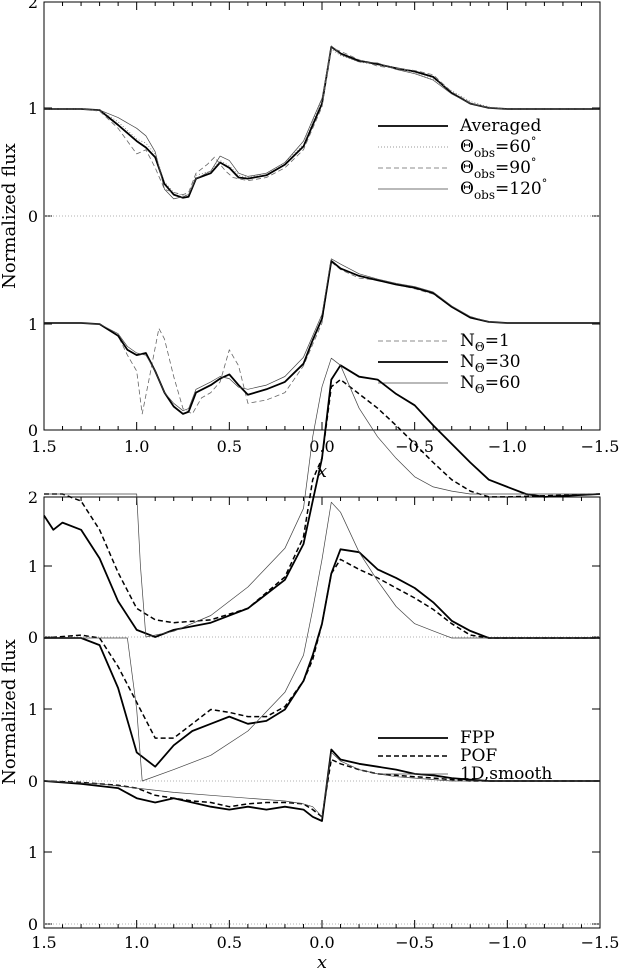 This screenshot has height=973, width=620. I want to click on bottom-y-tick-label: 2, so click(33, 497).